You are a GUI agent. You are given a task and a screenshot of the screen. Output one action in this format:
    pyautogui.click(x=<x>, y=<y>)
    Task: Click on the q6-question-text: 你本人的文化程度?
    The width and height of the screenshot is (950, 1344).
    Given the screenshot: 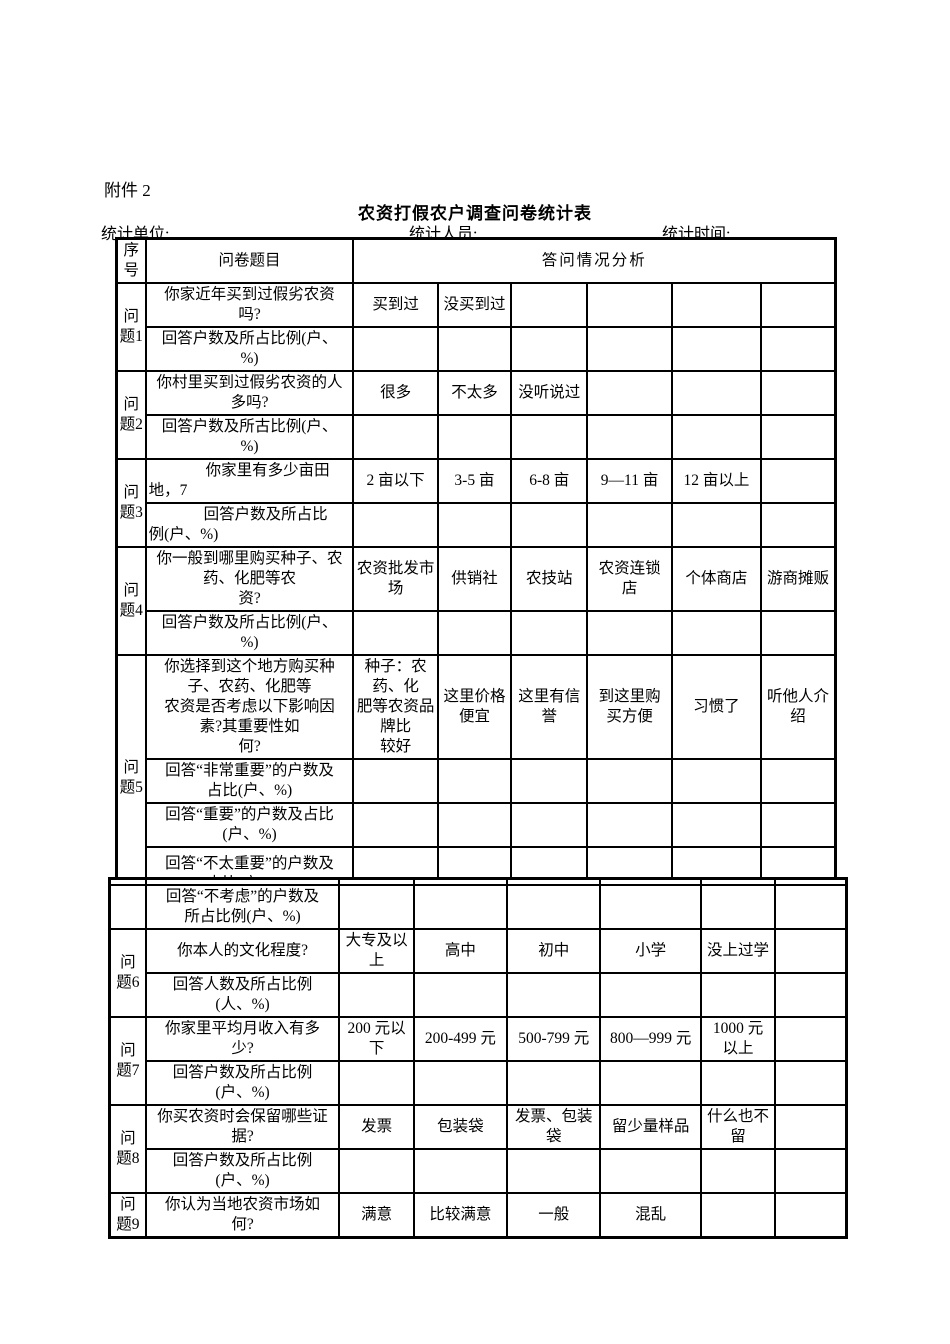 What is the action you would take?
    pyautogui.click(x=242, y=951)
    